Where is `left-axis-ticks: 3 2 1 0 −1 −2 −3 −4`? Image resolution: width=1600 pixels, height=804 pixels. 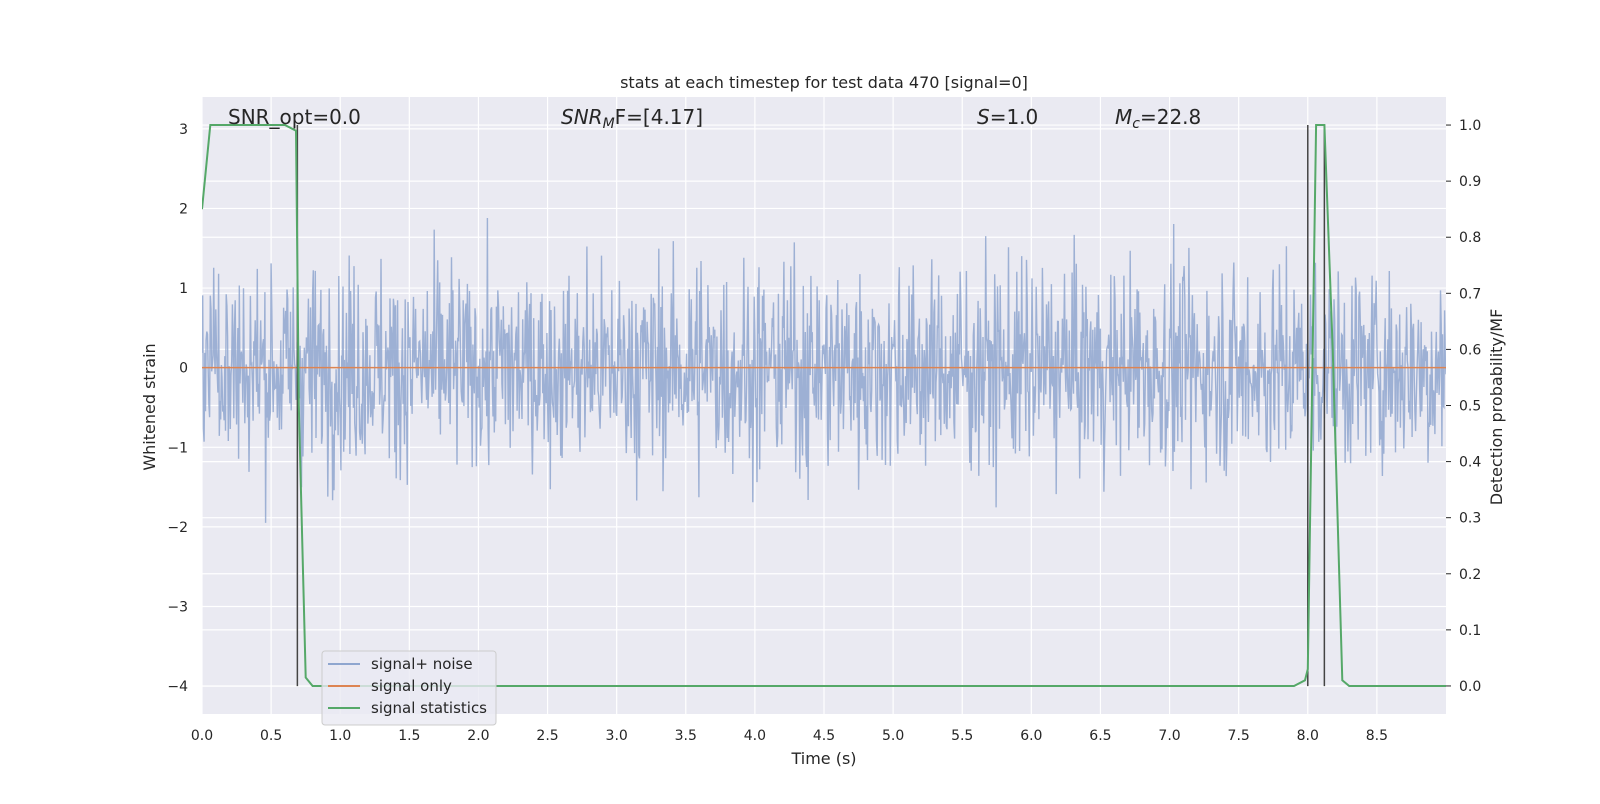
left-axis-ticks: 3 2 1 0 −1 −2 −3 −4 is located at coordinates (177, 408).